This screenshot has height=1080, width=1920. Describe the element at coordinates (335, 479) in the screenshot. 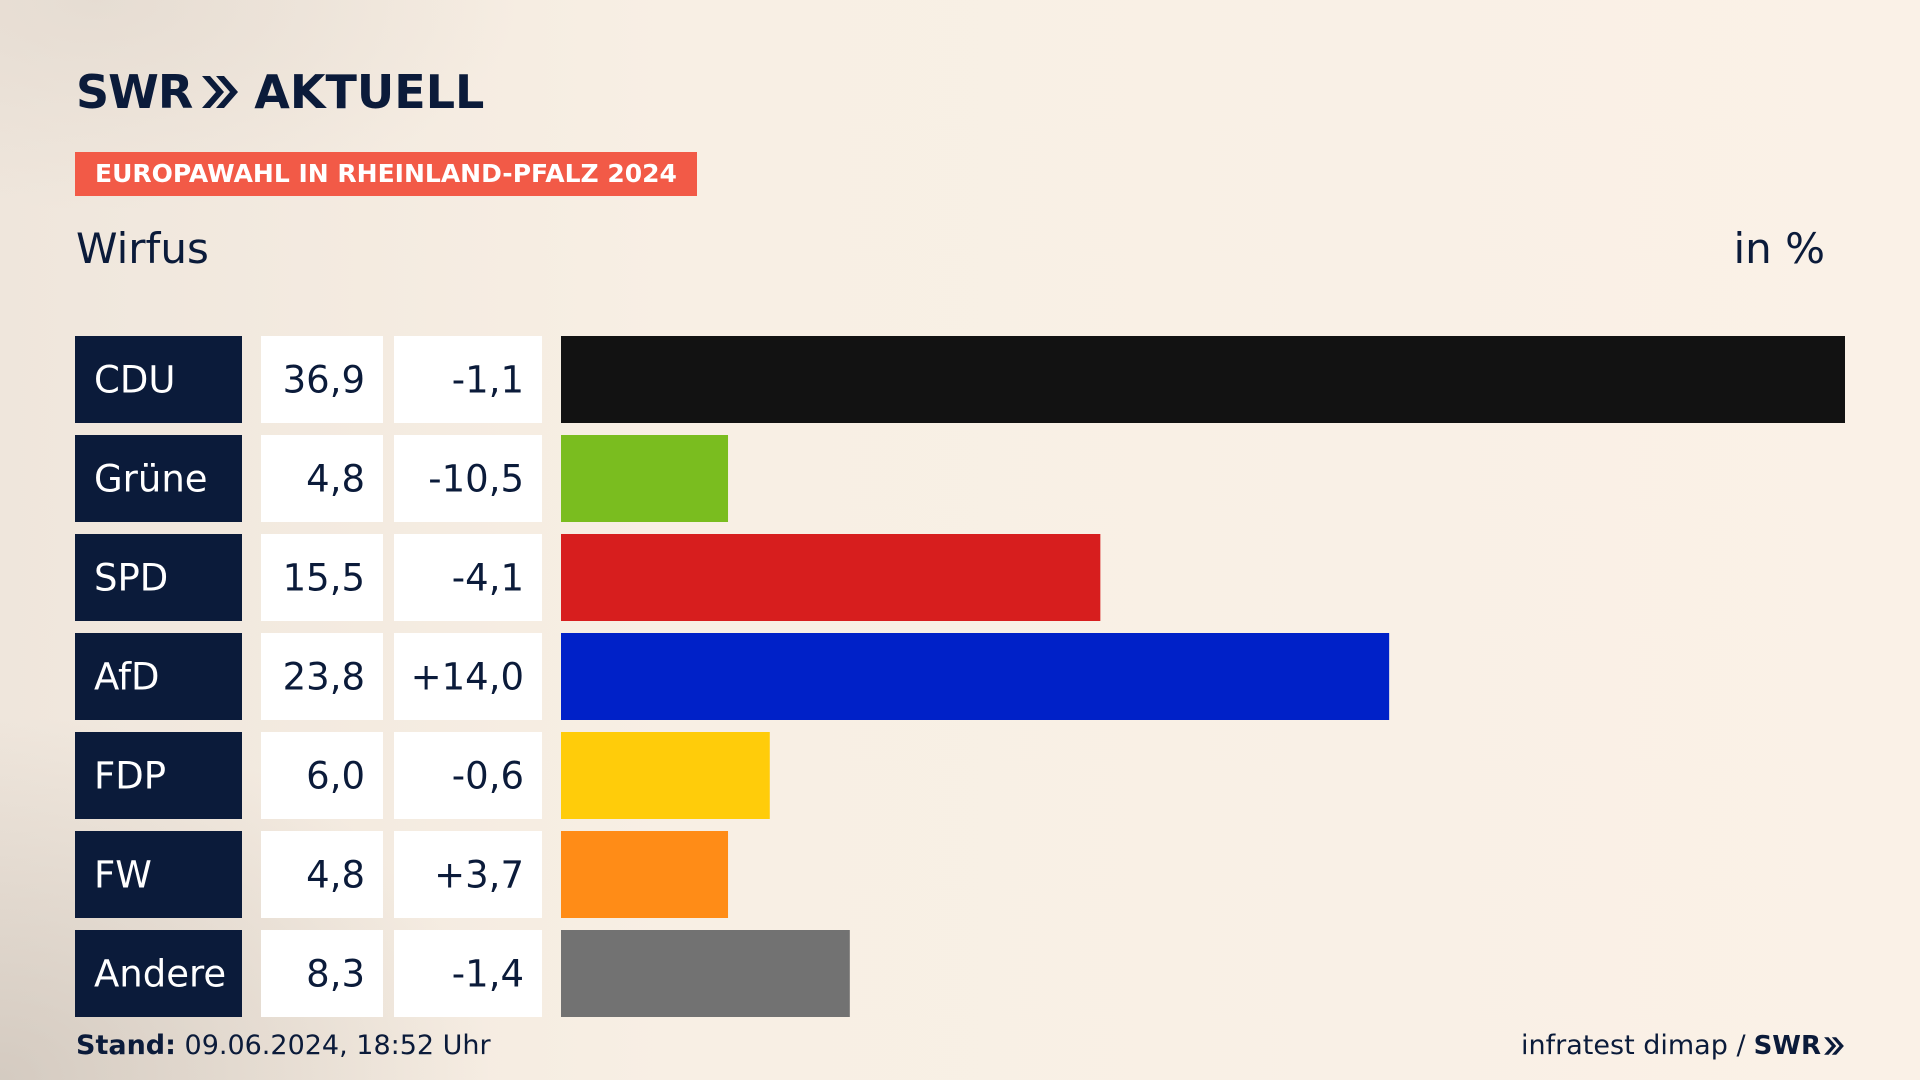

I see `value-label-1: 4,8` at that location.